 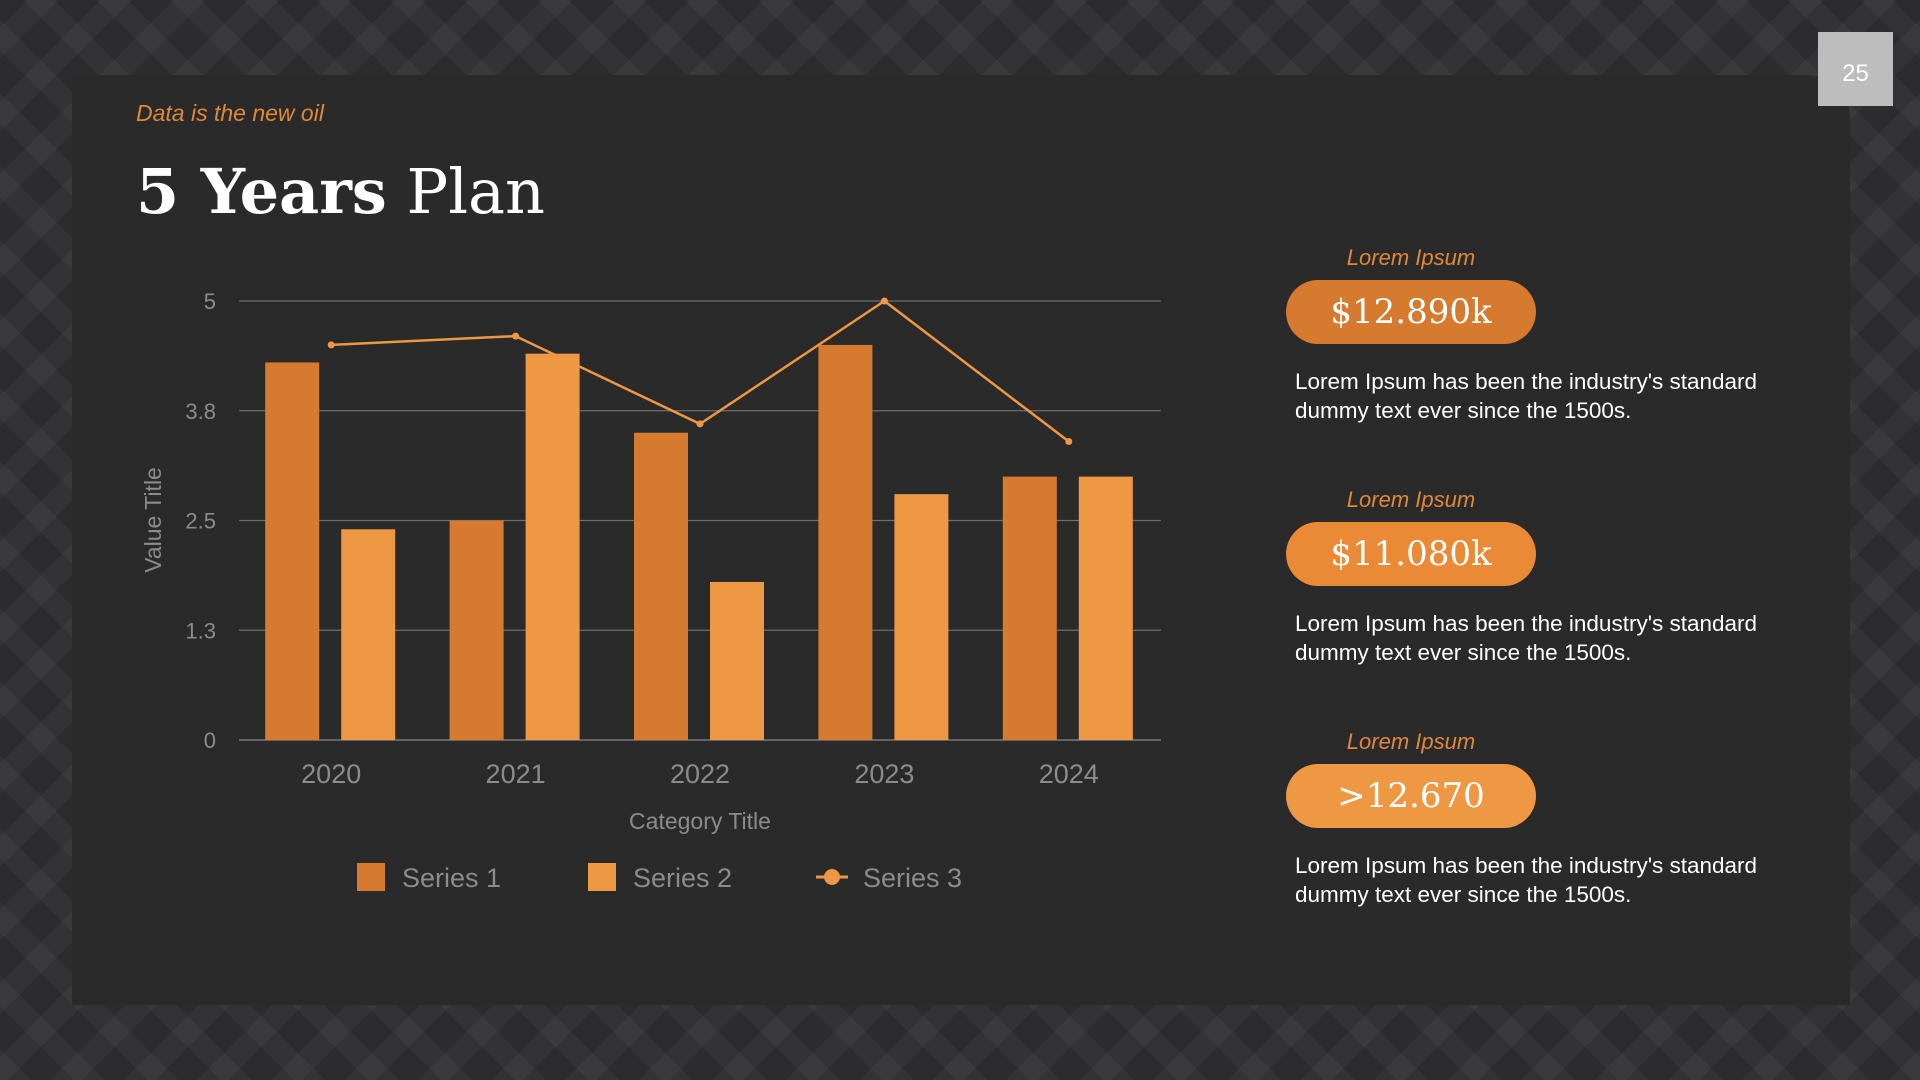 What do you see at coordinates (210, 740) in the screenshot?
I see `y-tick-label: 0` at bounding box center [210, 740].